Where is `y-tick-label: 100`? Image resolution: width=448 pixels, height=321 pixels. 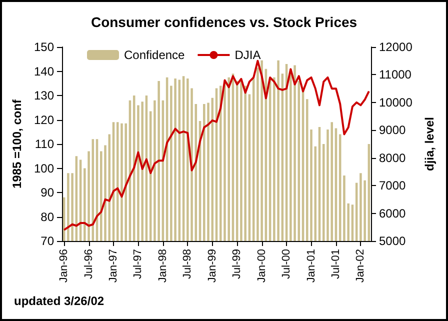
y-tick-label: 100 is located at coordinates (44, 168).